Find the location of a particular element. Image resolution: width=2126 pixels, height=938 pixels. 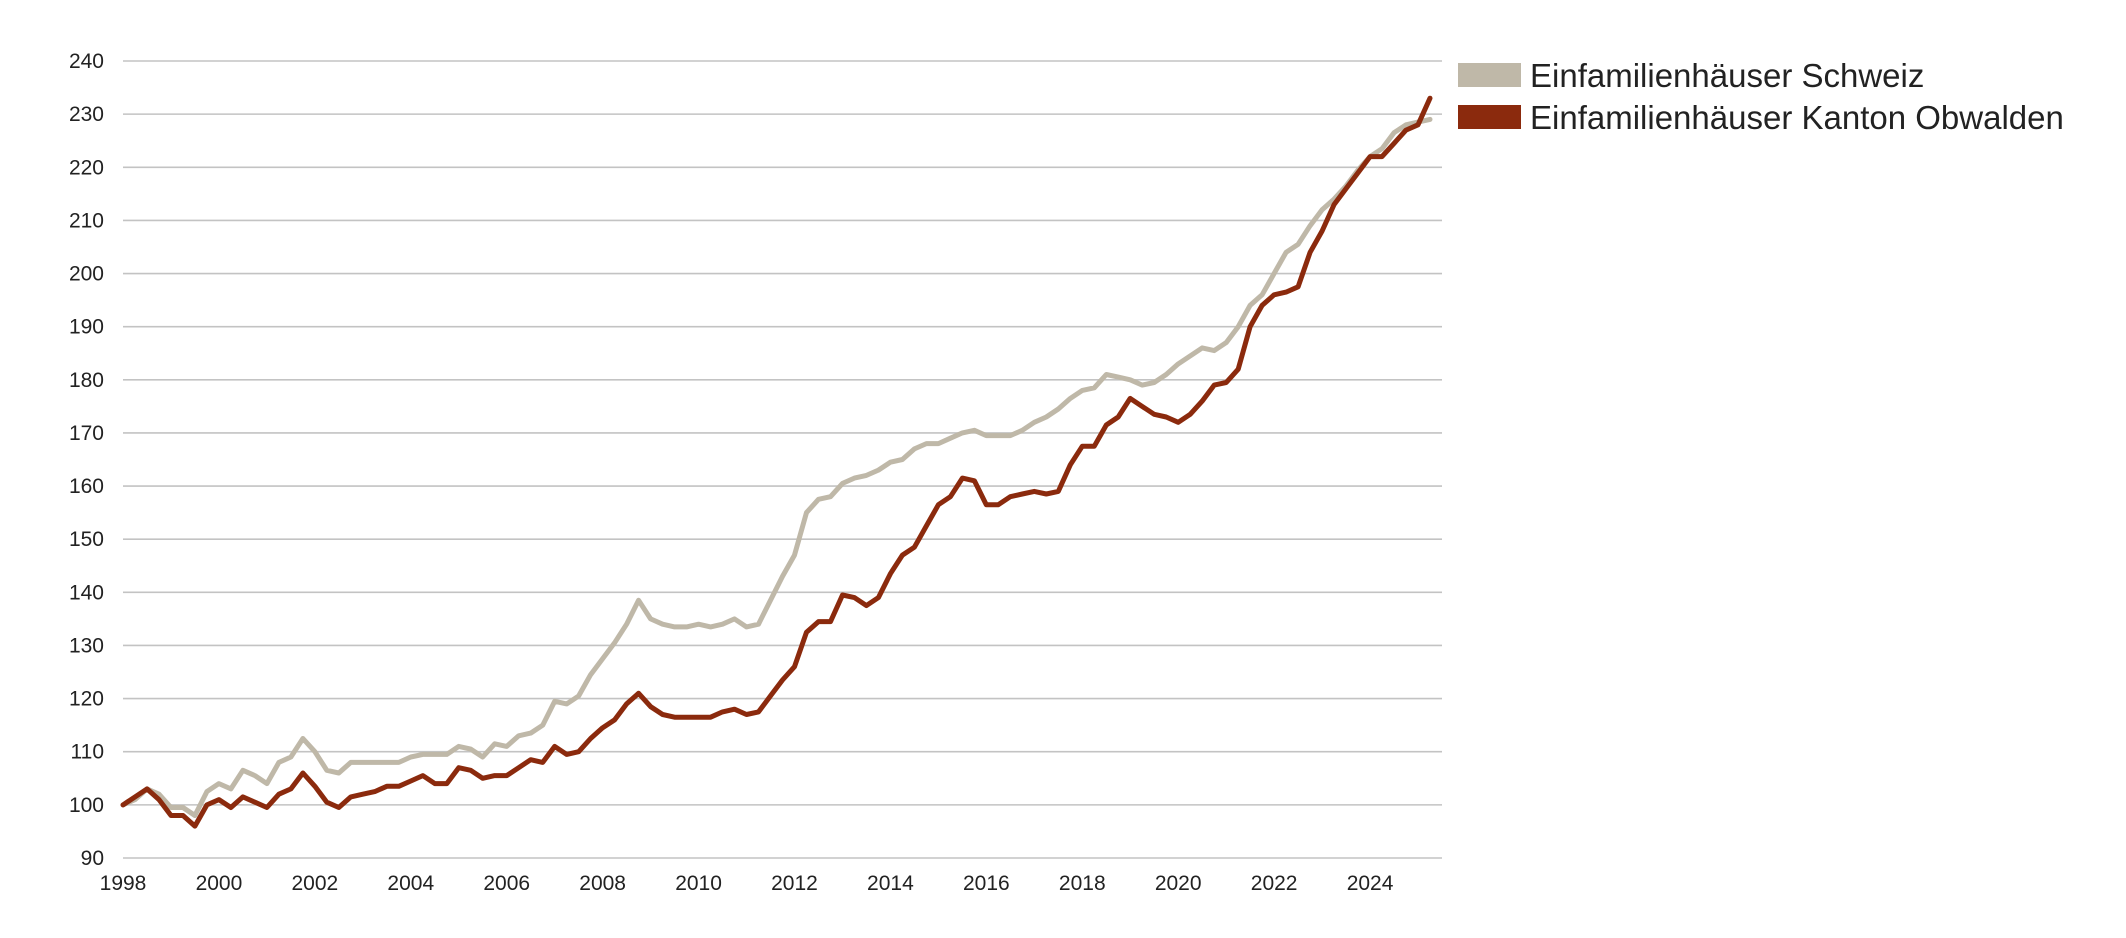

legend-swatch-schweiz is located at coordinates (1489, 75).